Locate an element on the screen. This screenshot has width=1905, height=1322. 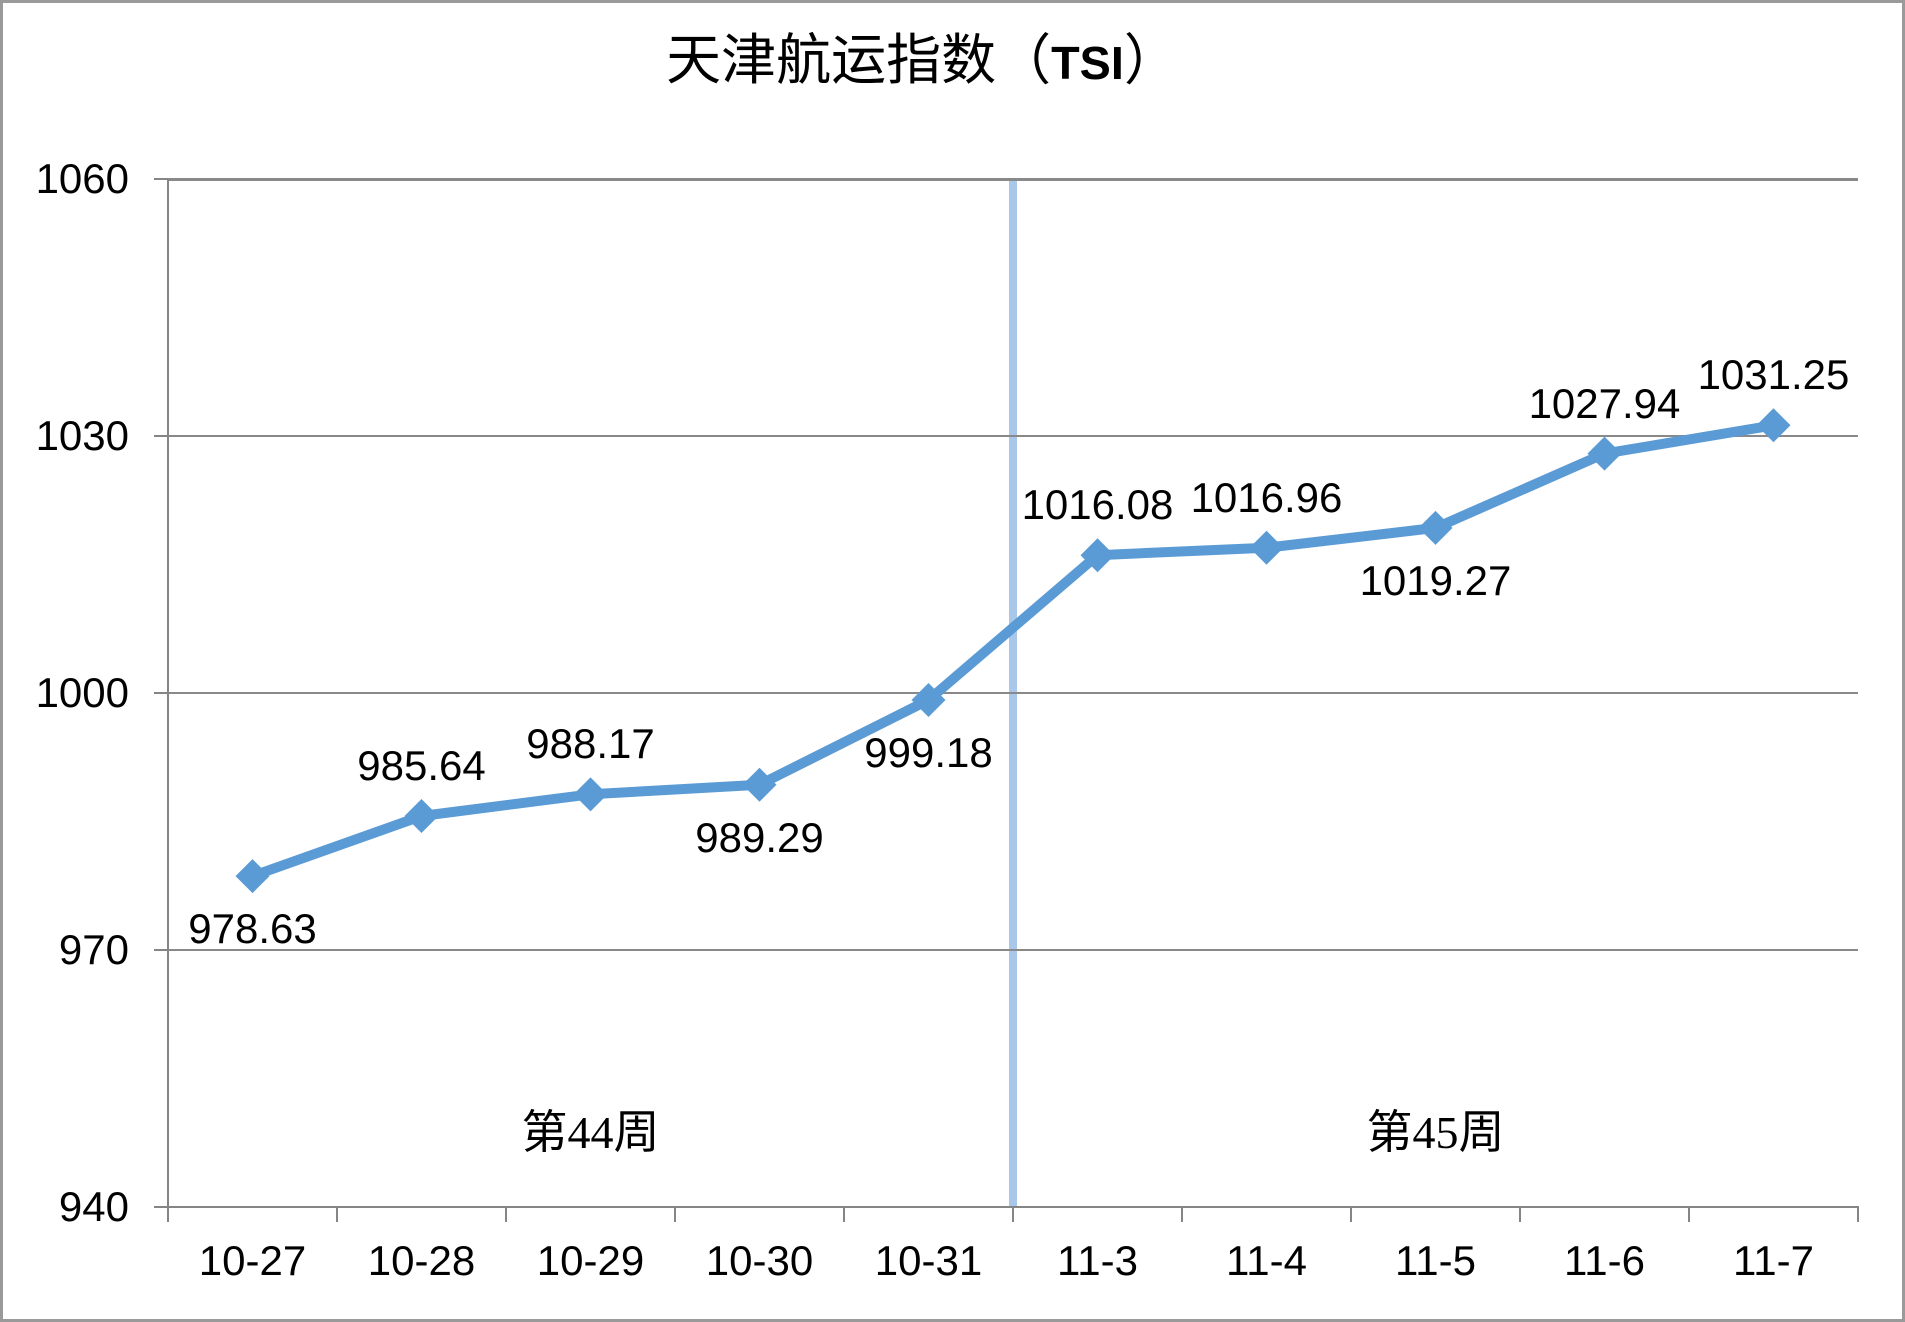
data-point-label: 988.17 is located at coordinates (590, 744).